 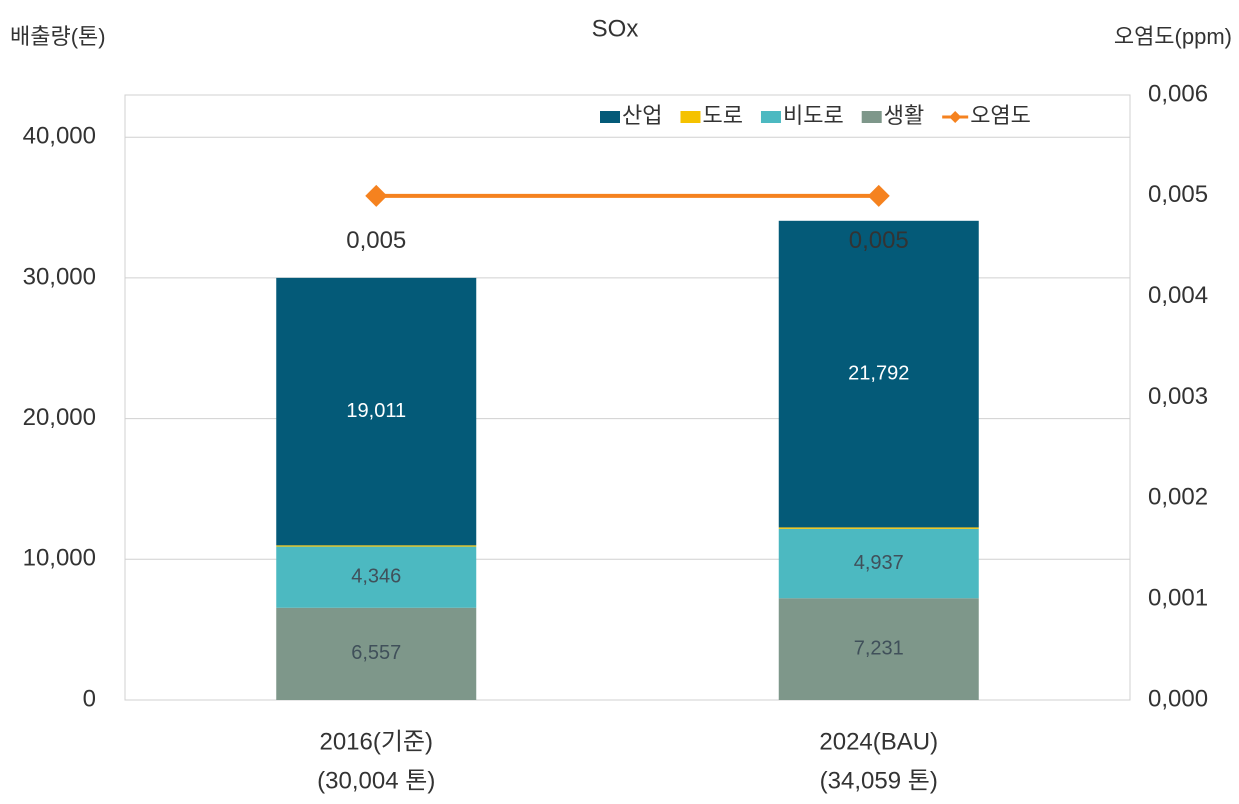 I want to click on y2-axis-title: 오염도(ppm), so click(x=1173, y=36).